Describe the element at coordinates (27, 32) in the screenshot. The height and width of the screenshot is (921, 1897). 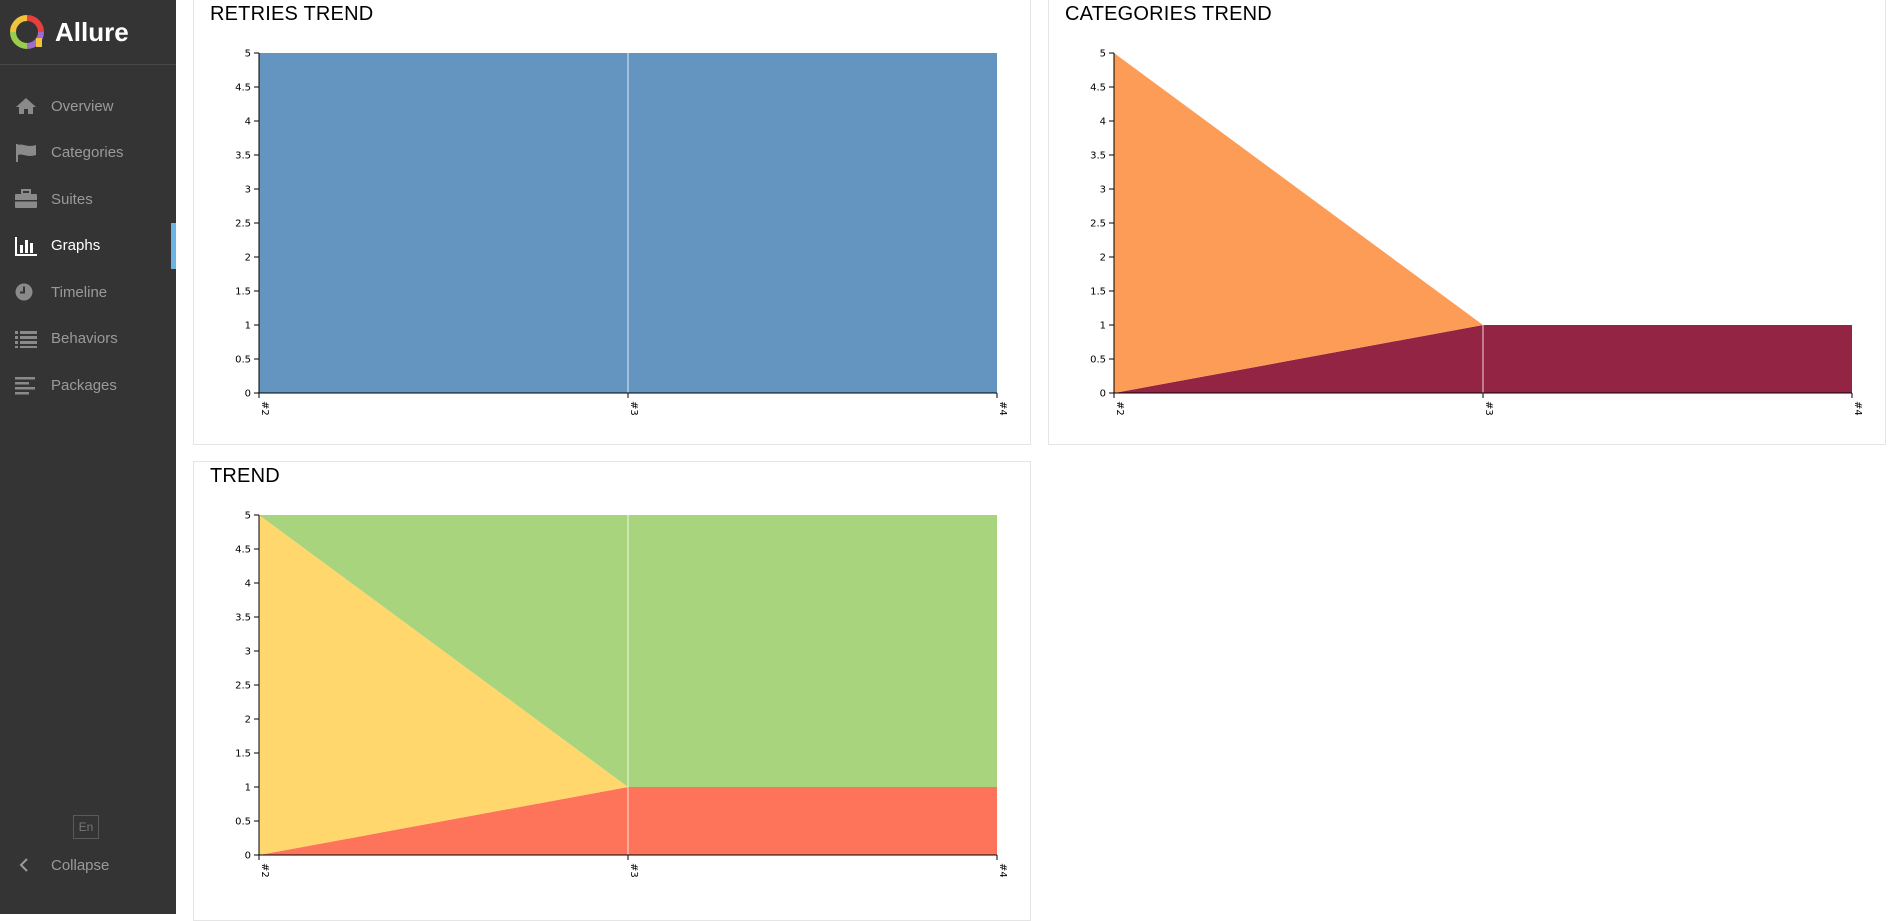
I see `allure-logo-icon` at that location.